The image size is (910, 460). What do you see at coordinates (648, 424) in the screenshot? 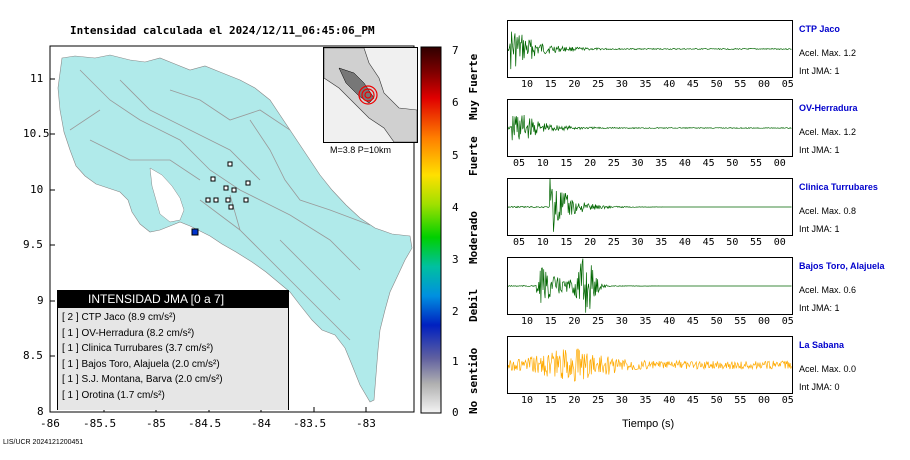
I see `time-axis-label: Tiempo (s)` at bounding box center [648, 424].